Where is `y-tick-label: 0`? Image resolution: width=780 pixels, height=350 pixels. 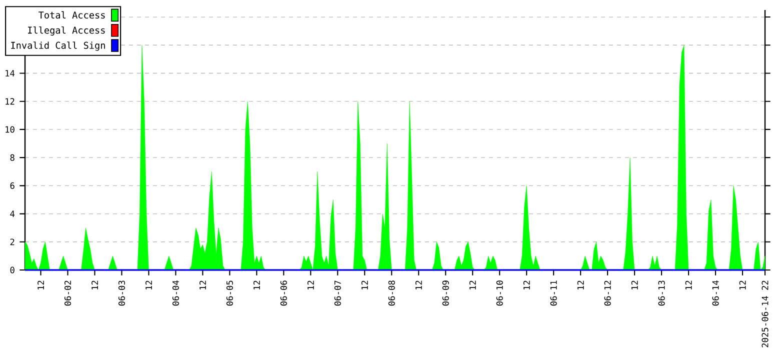
y-tick-label: 0 is located at coordinates (12, 270).